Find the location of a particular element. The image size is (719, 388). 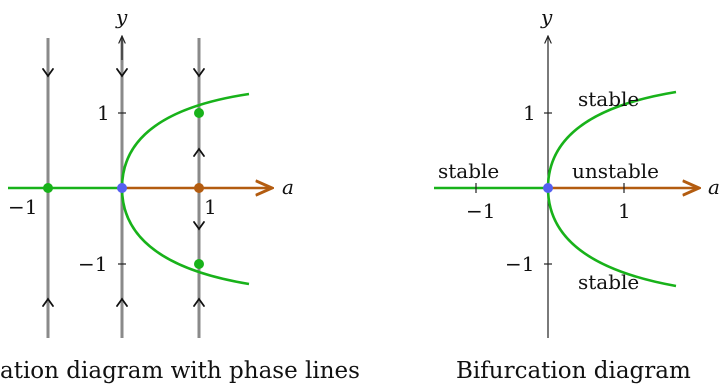

branch-label-lower: stable is located at coordinates (608, 282).